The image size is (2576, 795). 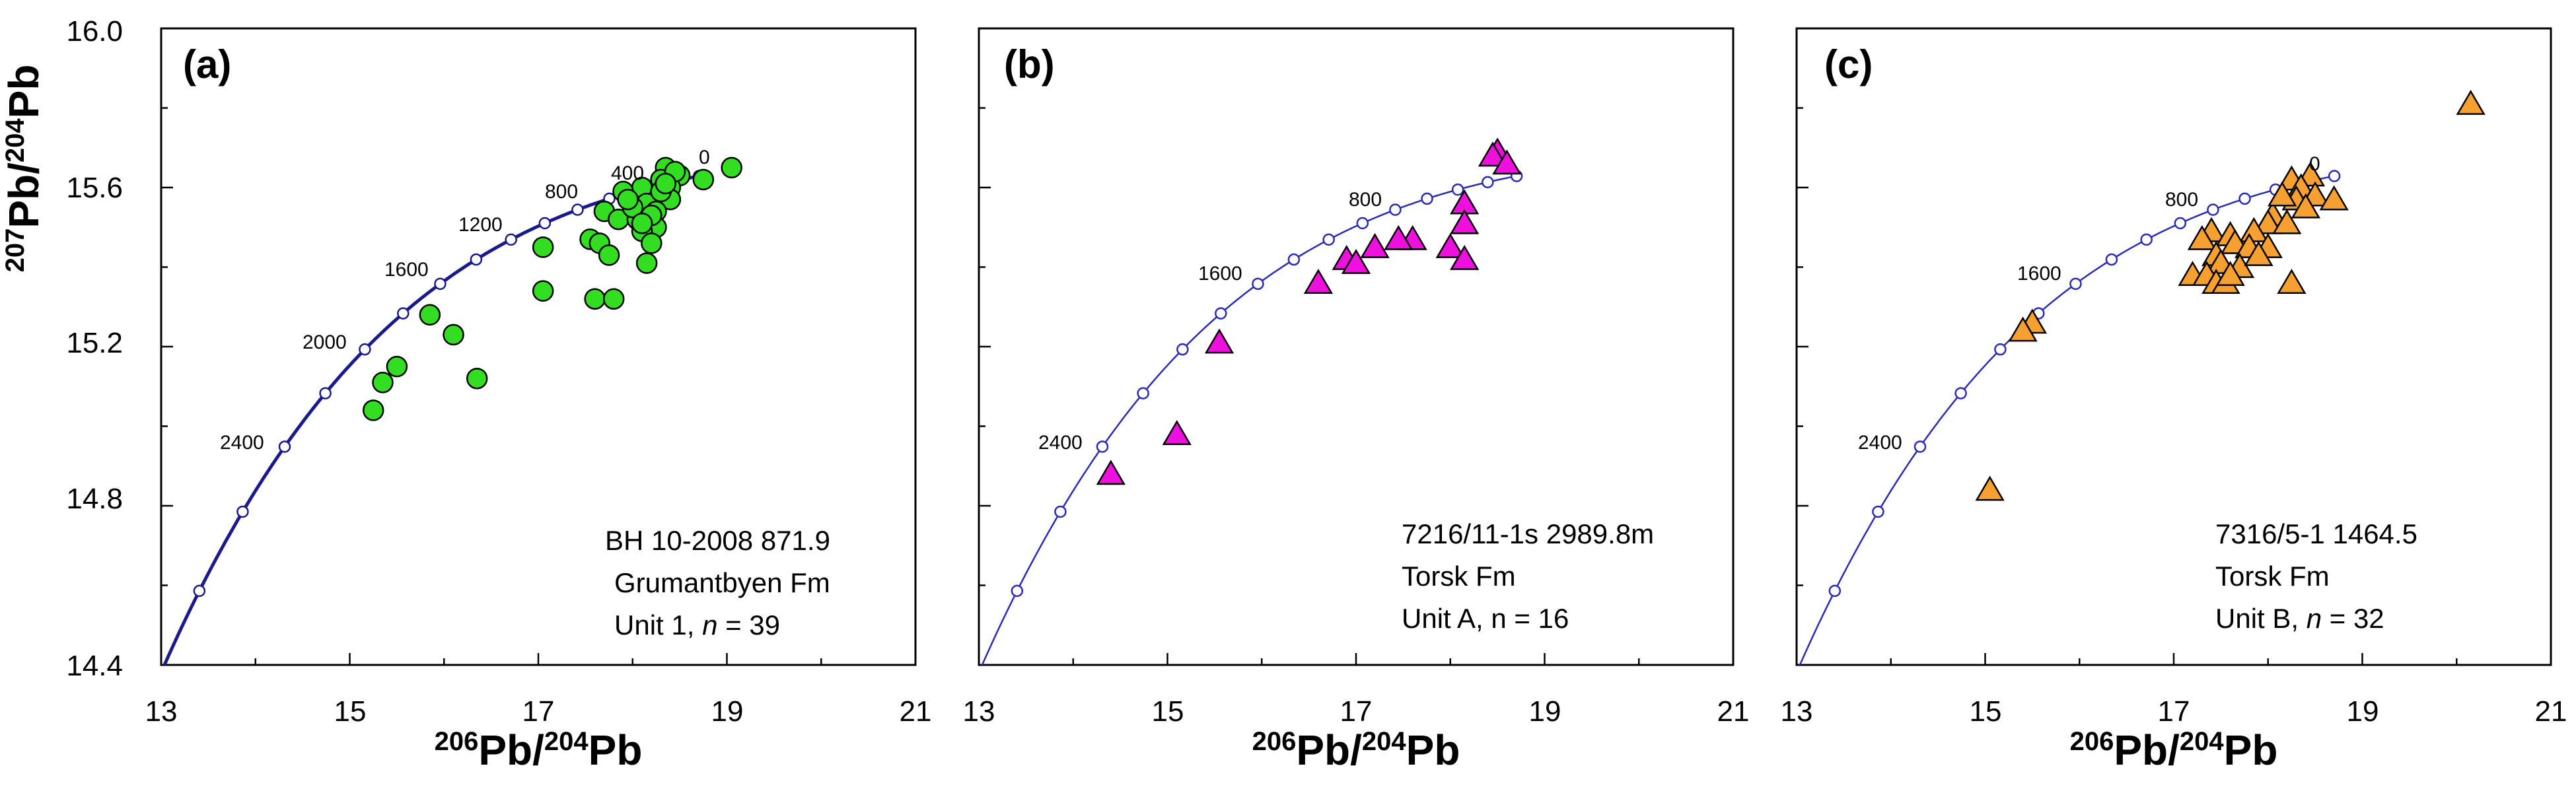 What do you see at coordinates (1880, 443) in the screenshot?
I see `curve-label-2400: 2400` at bounding box center [1880, 443].